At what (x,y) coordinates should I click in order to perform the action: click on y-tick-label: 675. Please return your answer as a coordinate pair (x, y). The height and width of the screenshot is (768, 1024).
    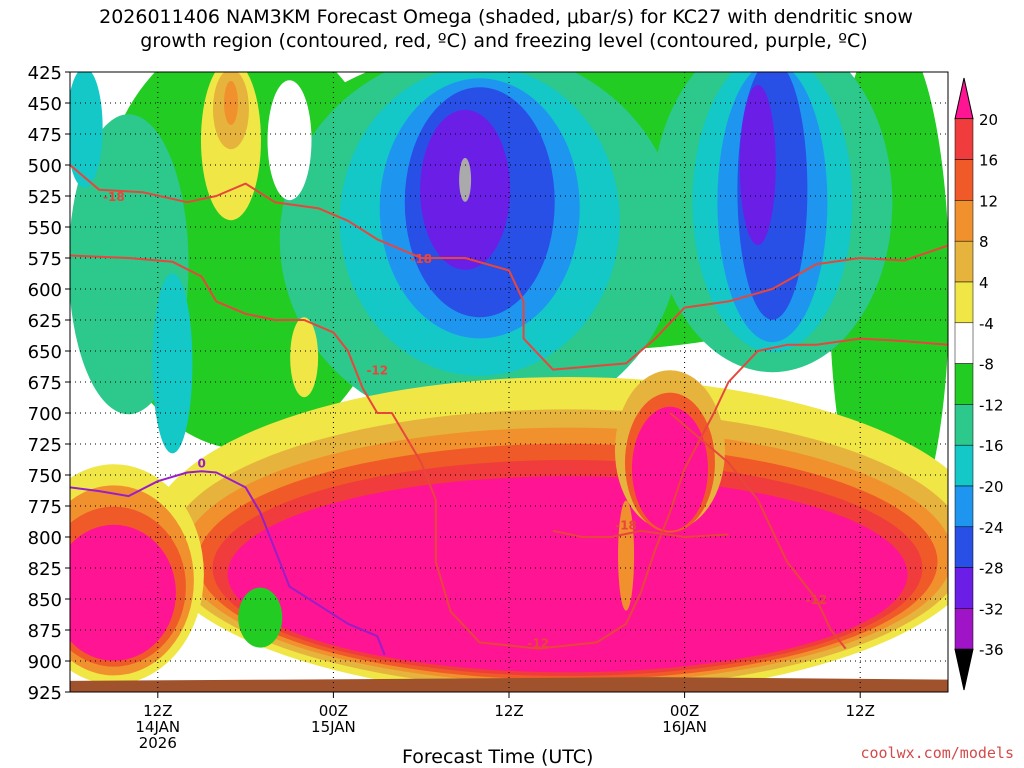
    Looking at the image, I should click on (45, 383).